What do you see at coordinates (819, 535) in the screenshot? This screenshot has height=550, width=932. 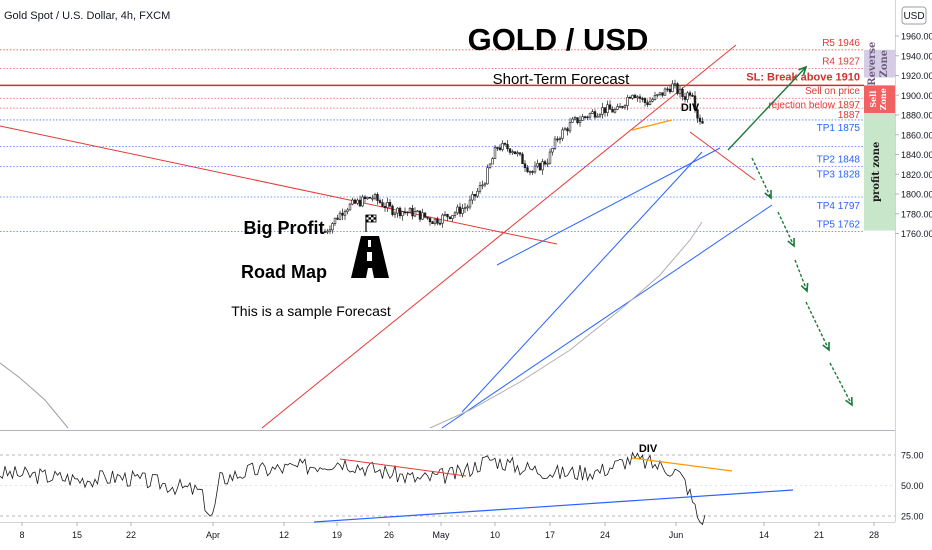 I see `time-tick-label: 21` at bounding box center [819, 535].